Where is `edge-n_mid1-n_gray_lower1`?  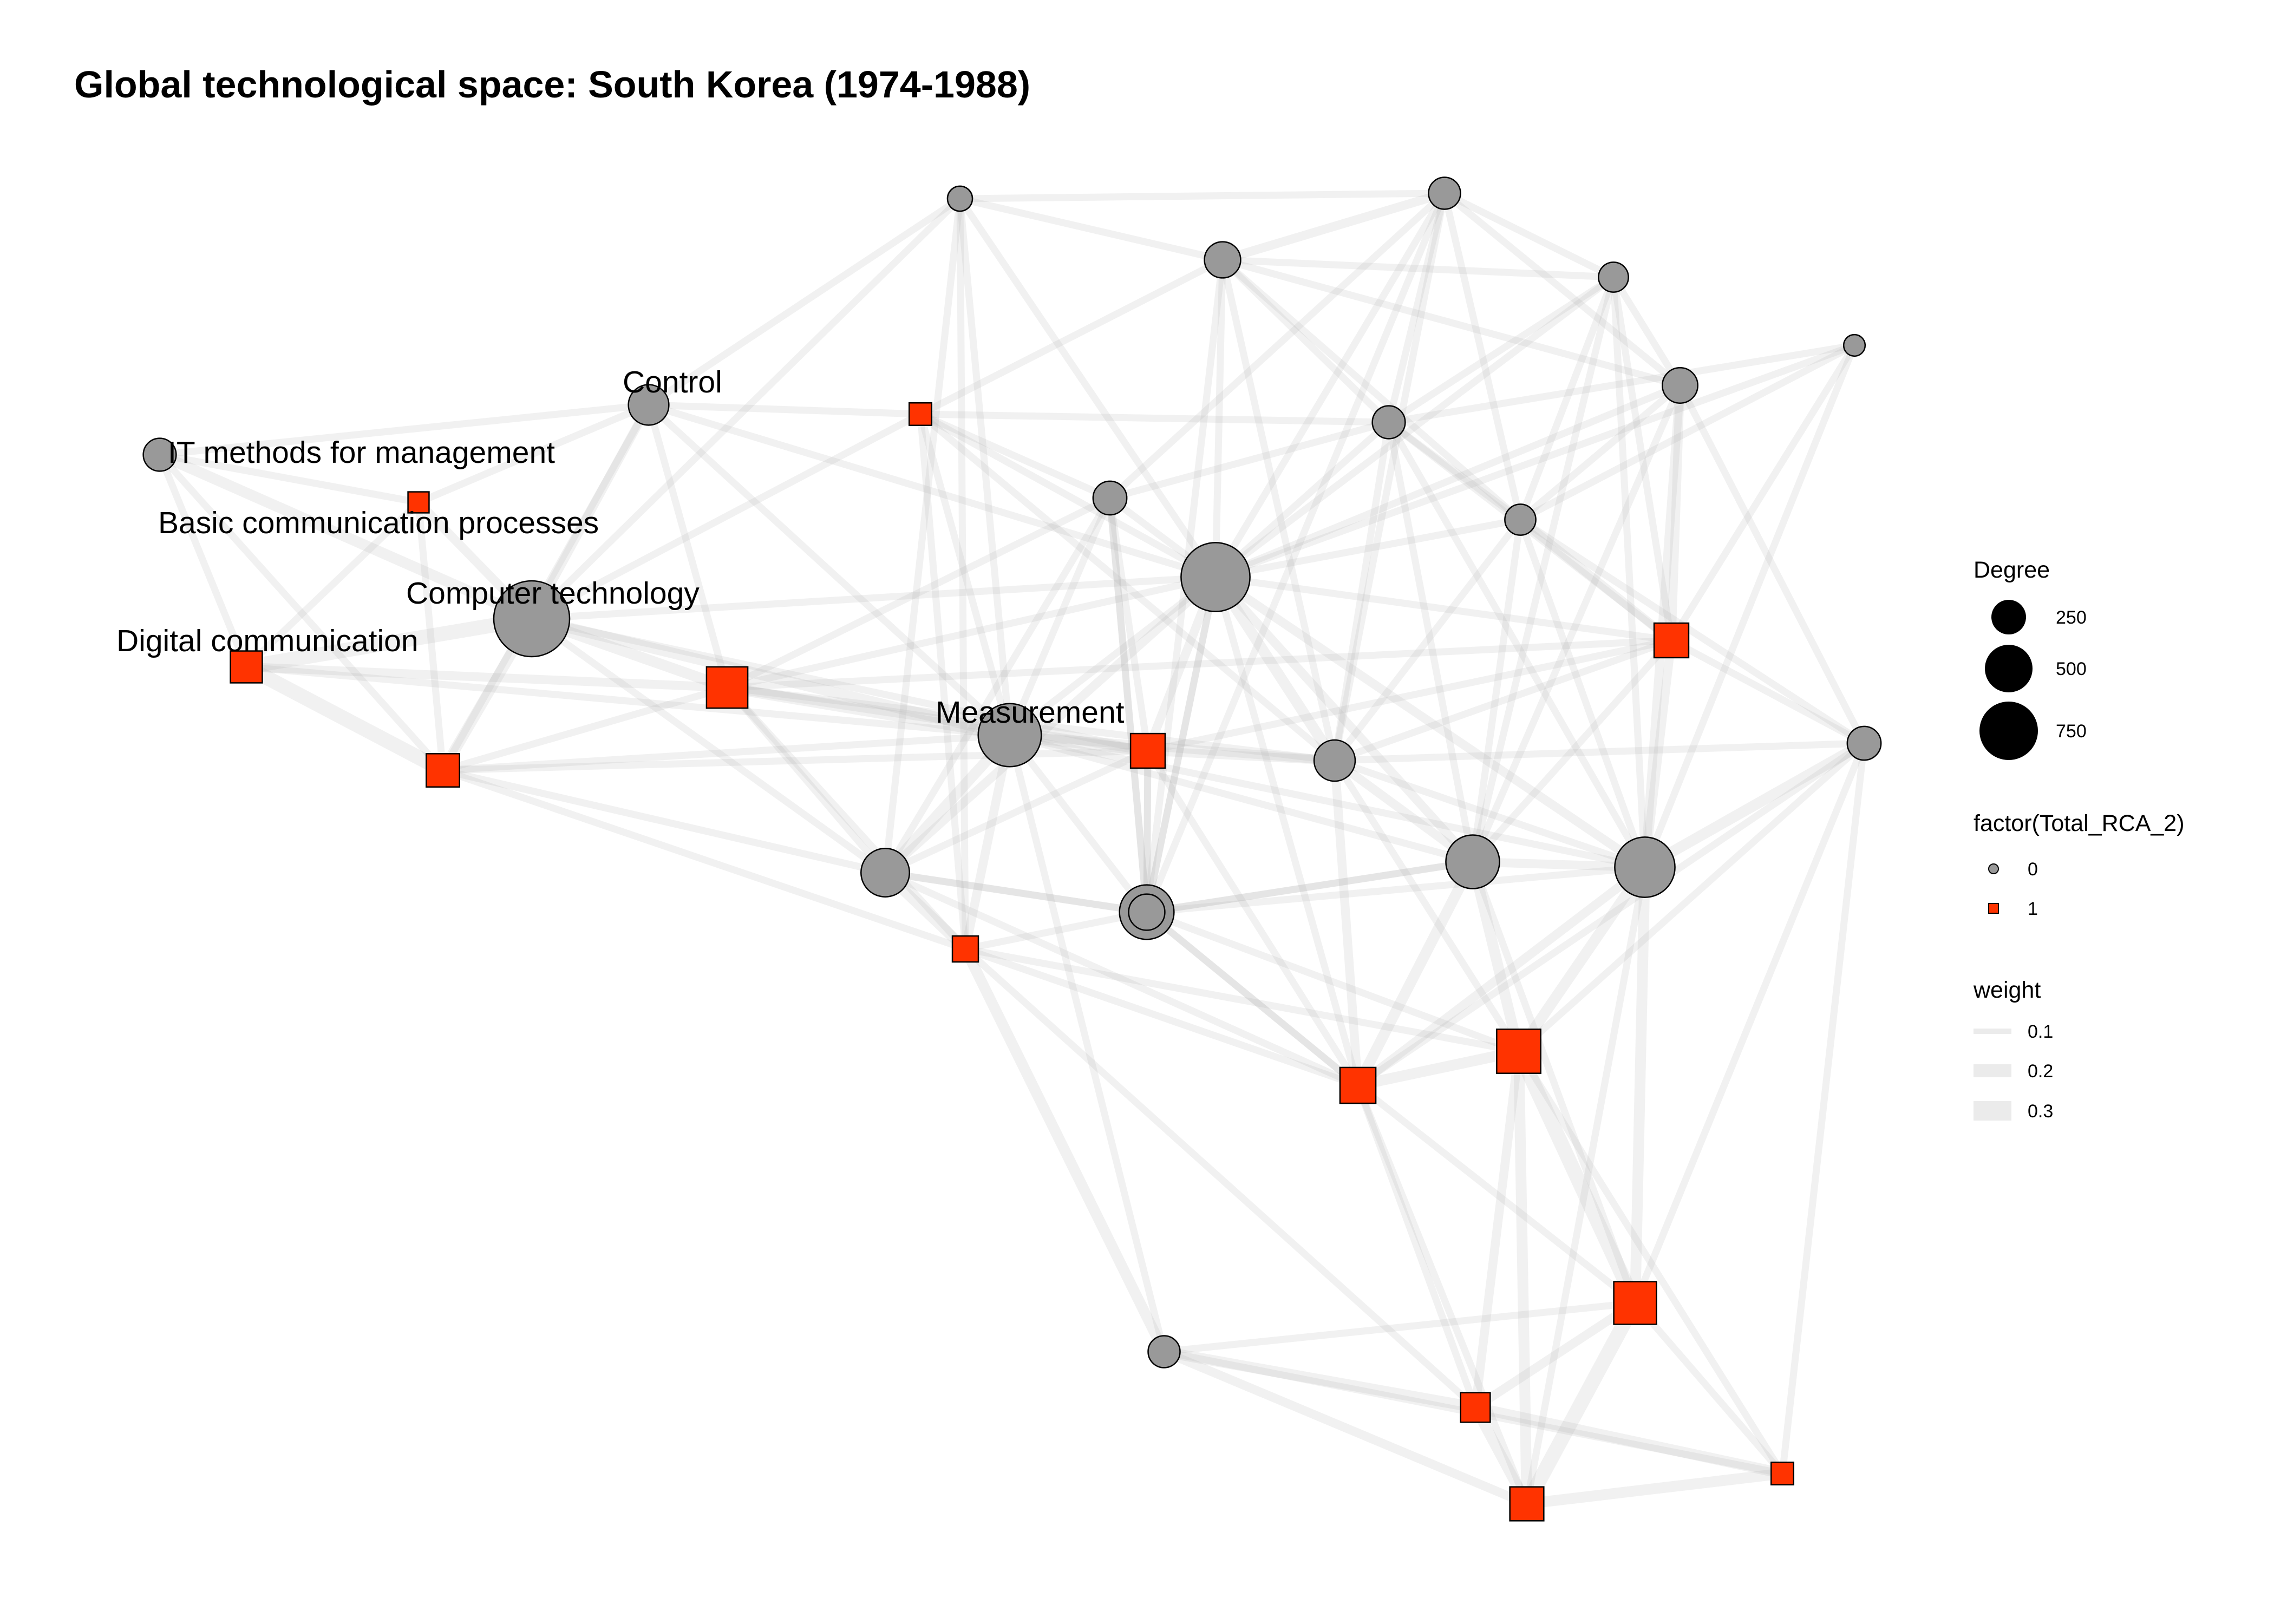 edge-n_mid1-n_gray_lower1 is located at coordinates (1128, 705).